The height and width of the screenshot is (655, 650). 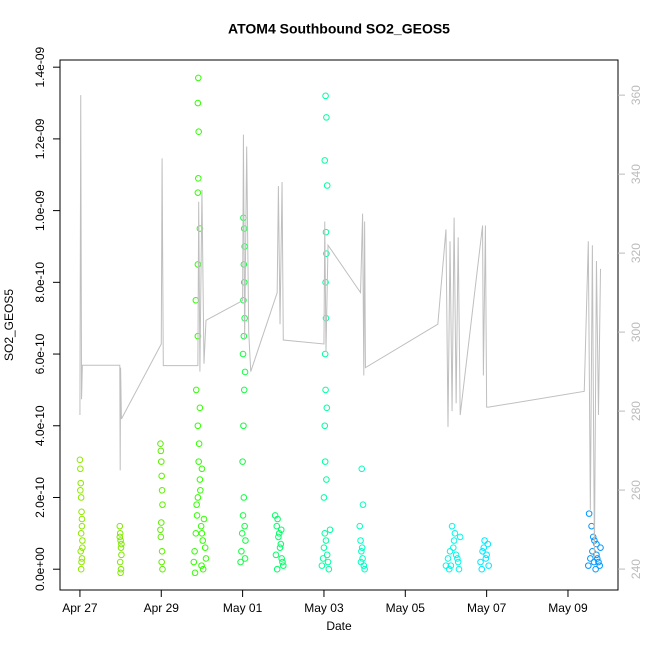 What do you see at coordinates (9, 325) in the screenshot?
I see `y-axis-label: SO2_GEOS5` at bounding box center [9, 325].